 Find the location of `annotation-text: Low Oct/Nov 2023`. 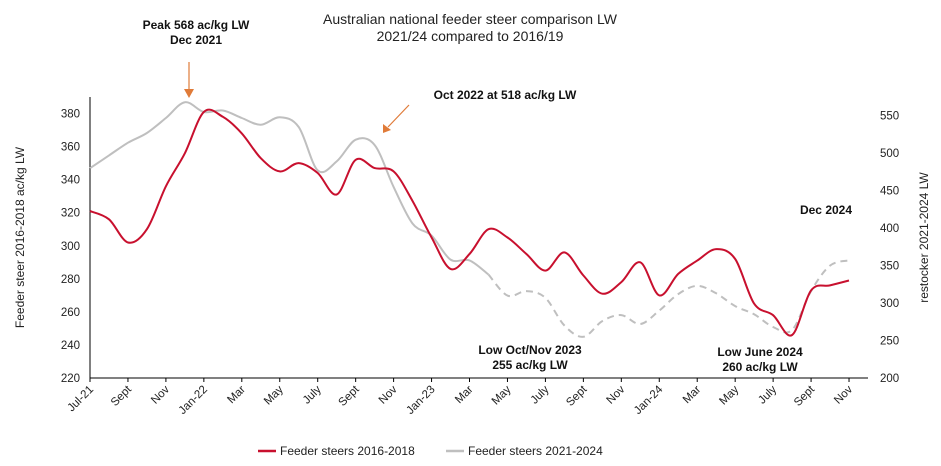

annotation-text: Low Oct/Nov 2023 is located at coordinates (530, 350).